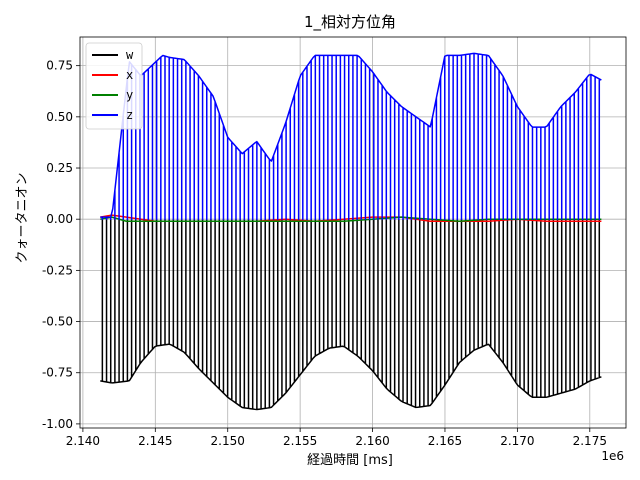  I want to click on x-tick-label: 2.155, so click(300, 441).